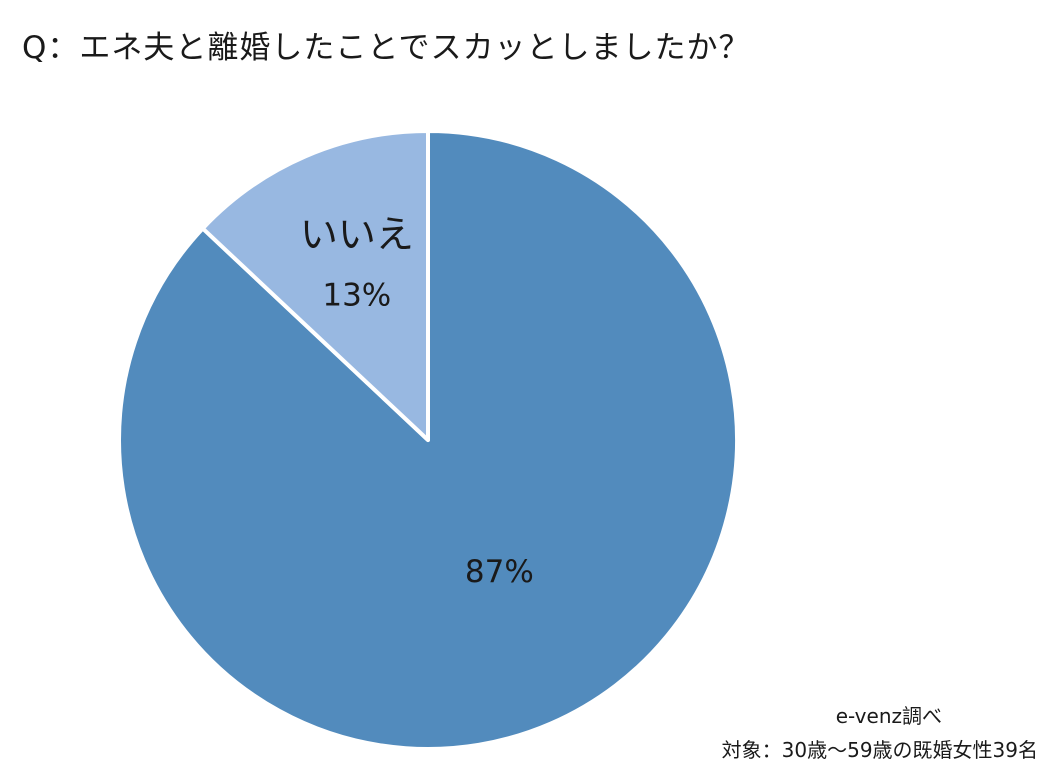 This screenshot has height=778, width=1060. I want to click on slice-label-1: いいえ, so click(357, 235).